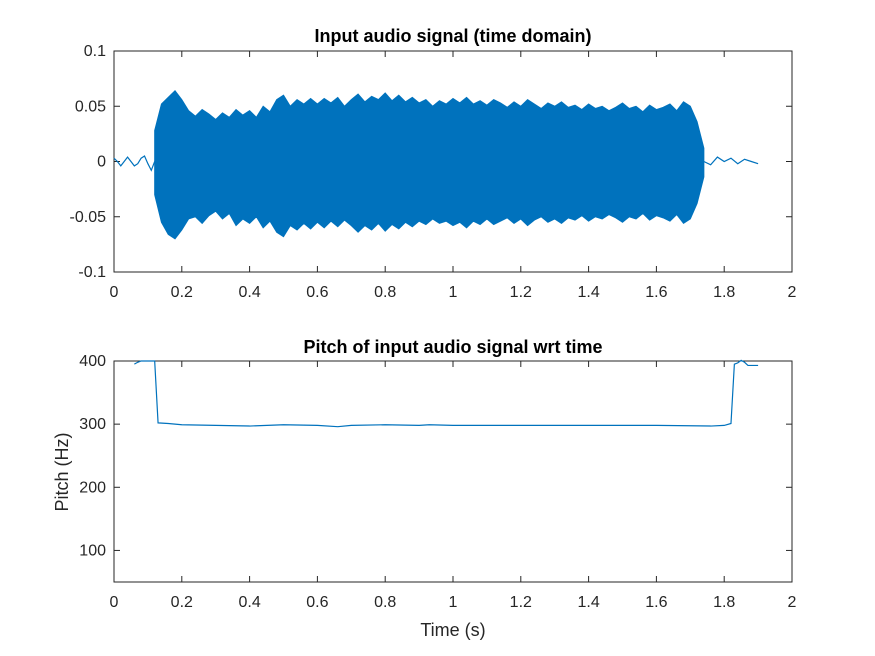  I want to click on signal-plot-ytick-label: -0.05, so click(88, 217).